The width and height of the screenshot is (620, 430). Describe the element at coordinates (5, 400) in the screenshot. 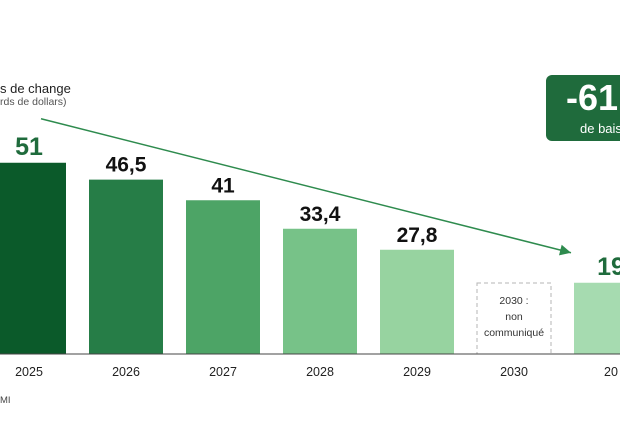

I see `source-note: MI` at that location.